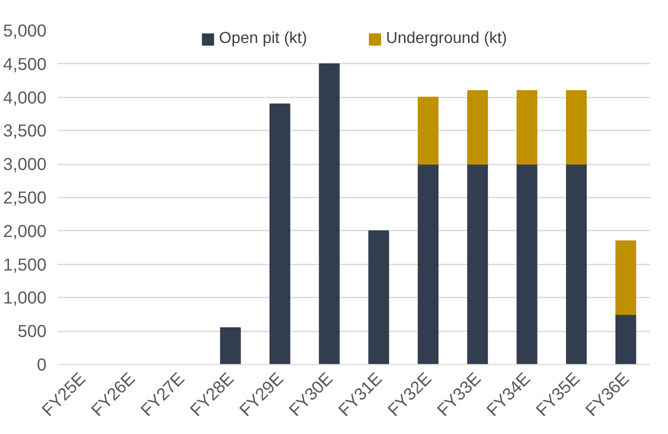  Describe the element at coordinates (32, 331) in the screenshot. I see `y-tick-label: 500` at that location.